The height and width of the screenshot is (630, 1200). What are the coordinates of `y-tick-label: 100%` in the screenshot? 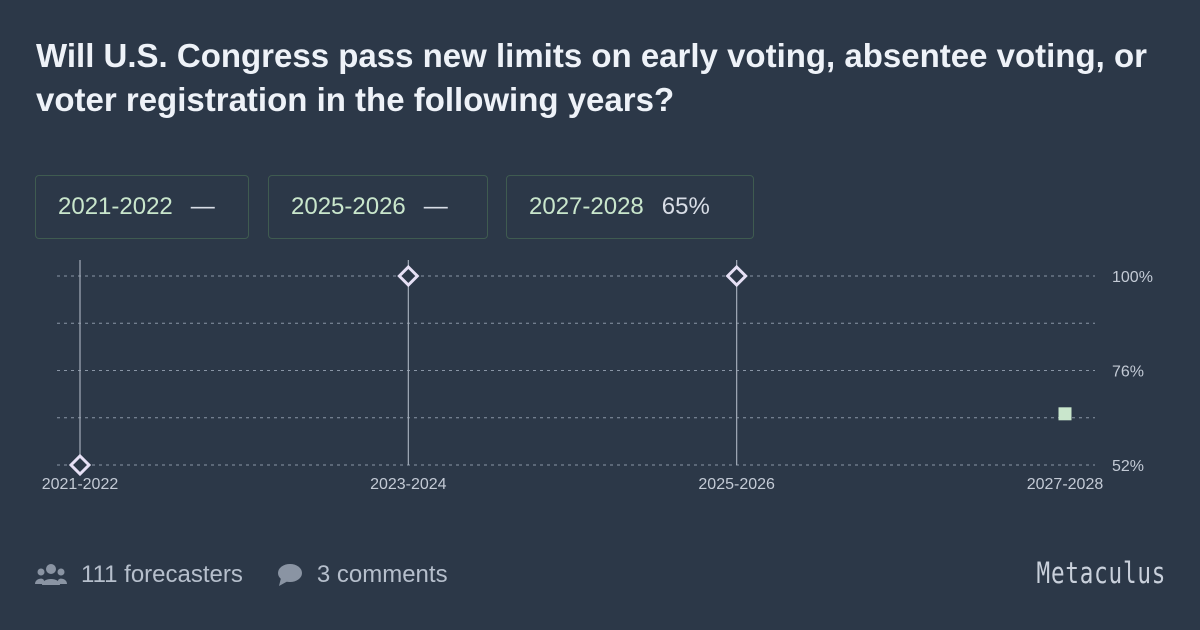 It's located at (1132, 277).